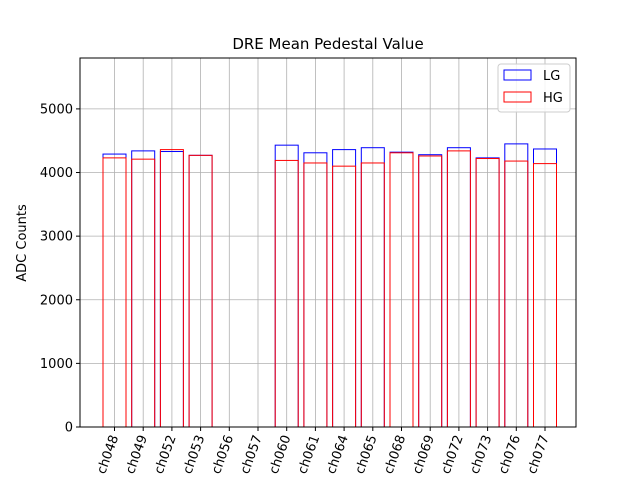 This screenshot has width=640, height=484. Describe the element at coordinates (56, 237) in the screenshot. I see `y-tick-label: 3000` at that location.